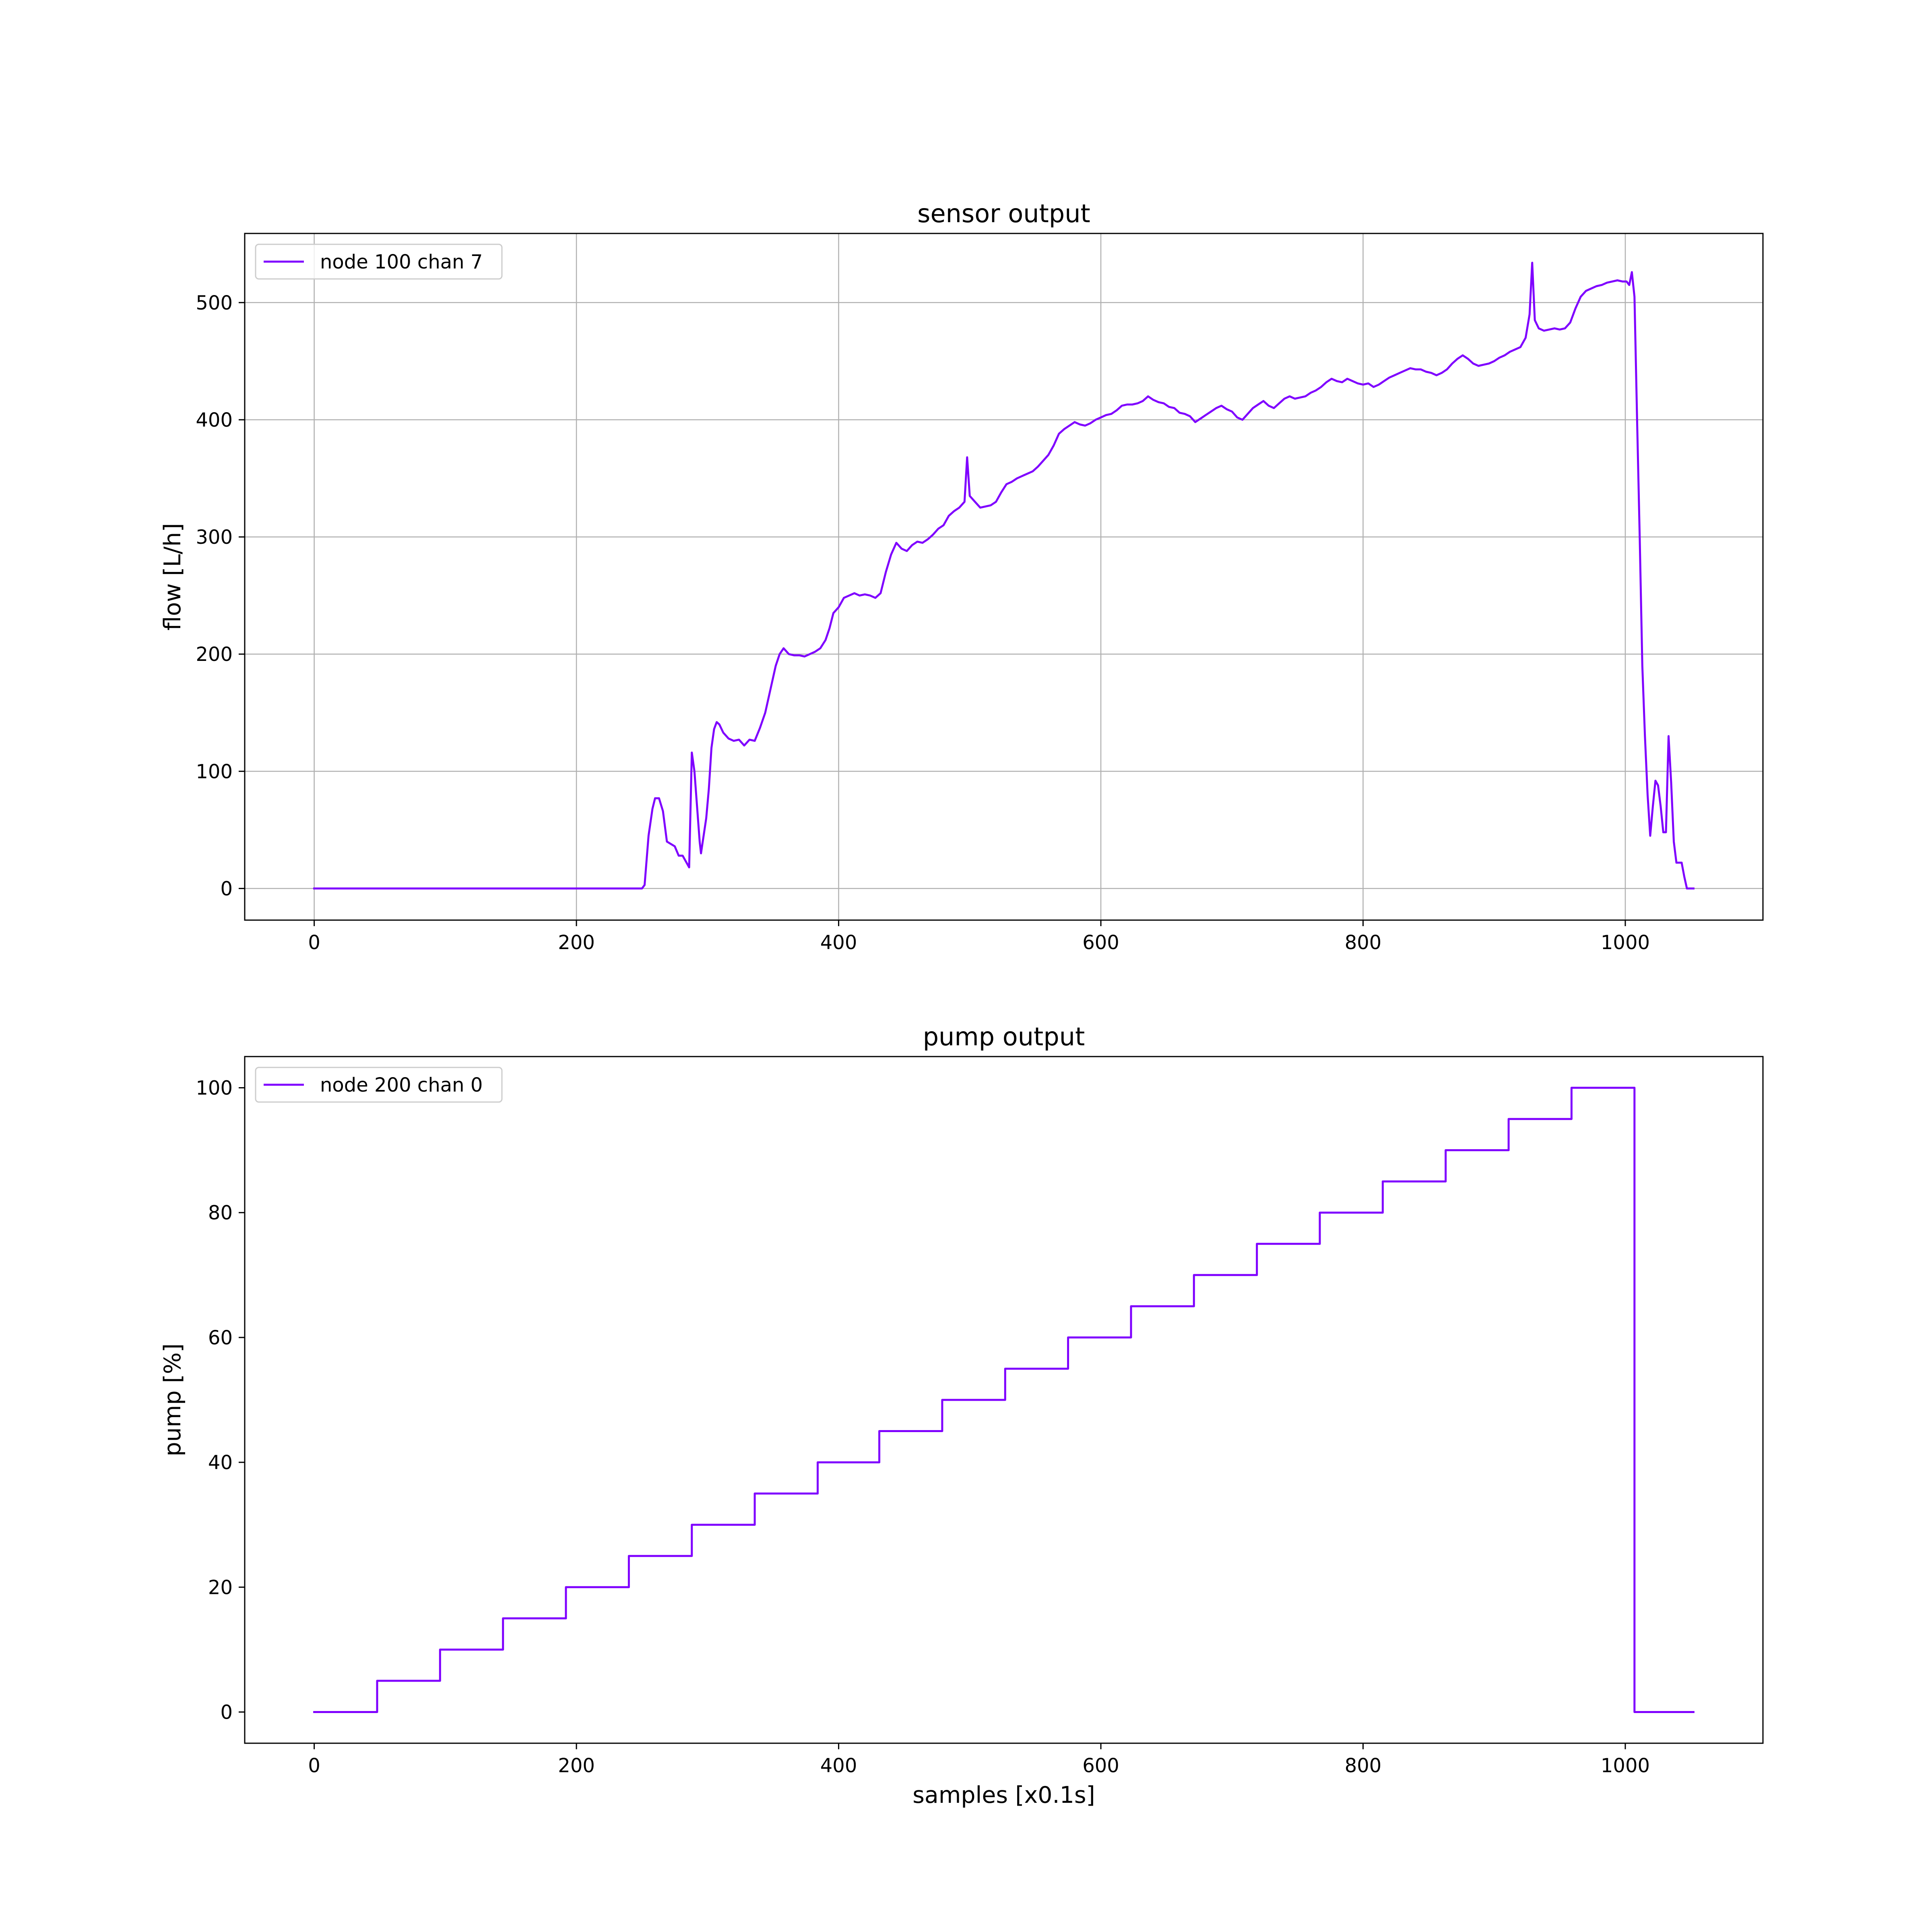 This screenshot has width=1932, height=1932. What do you see at coordinates (1003, 1795) in the screenshot?
I see `pump-x-axis-label: samples [x0.1s]` at bounding box center [1003, 1795].